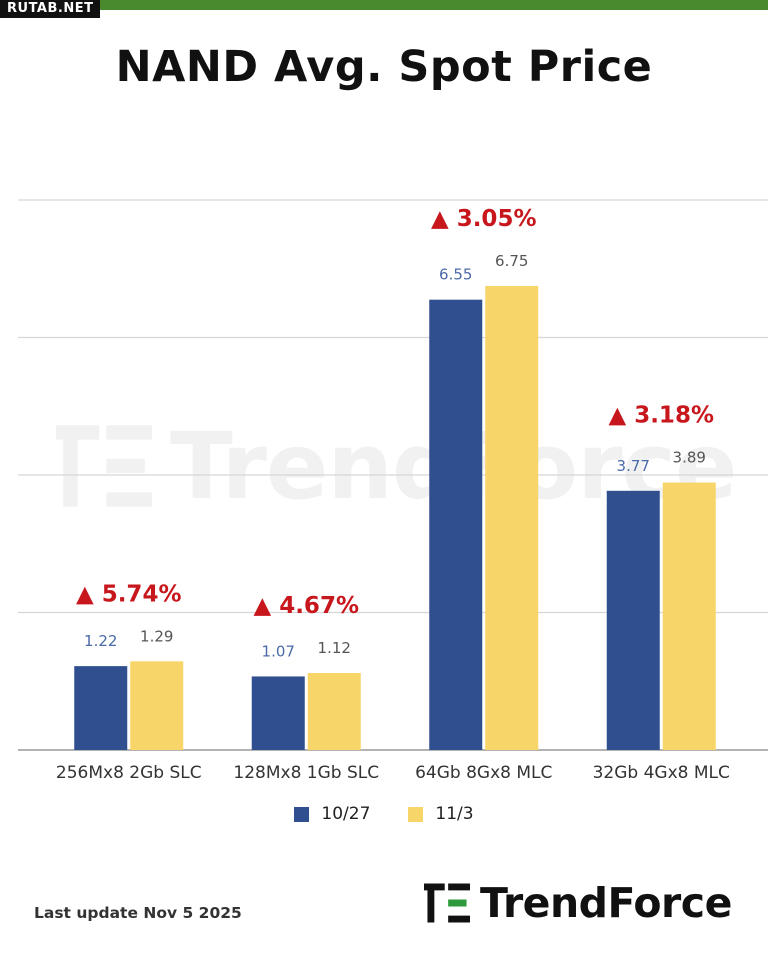 The image size is (768, 960). Describe the element at coordinates (662, 416) in the screenshot. I see `change-label-3: ▲ 3.18%` at that location.